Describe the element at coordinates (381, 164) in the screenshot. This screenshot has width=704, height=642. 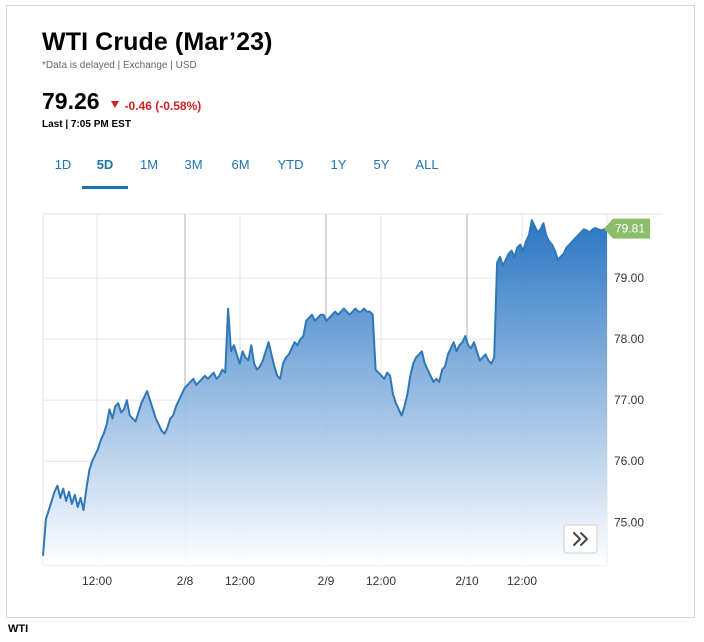
I see `tab-5y: 5Y` at that location.